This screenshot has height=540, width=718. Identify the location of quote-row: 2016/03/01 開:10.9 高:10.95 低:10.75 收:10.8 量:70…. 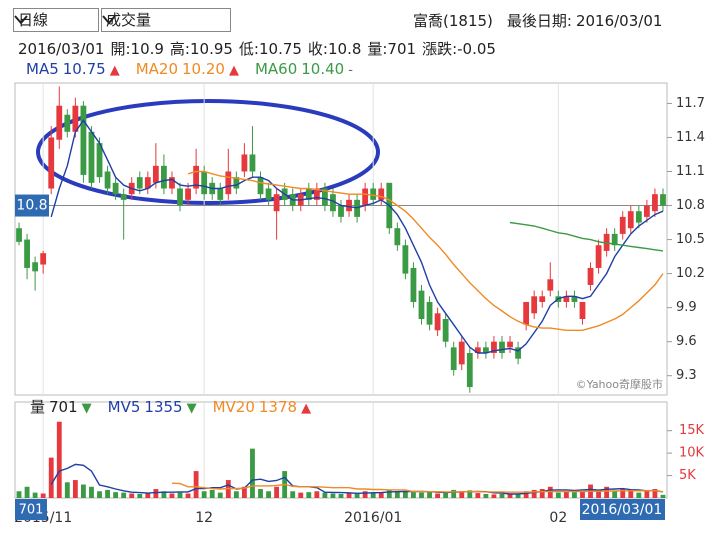
(260, 48).